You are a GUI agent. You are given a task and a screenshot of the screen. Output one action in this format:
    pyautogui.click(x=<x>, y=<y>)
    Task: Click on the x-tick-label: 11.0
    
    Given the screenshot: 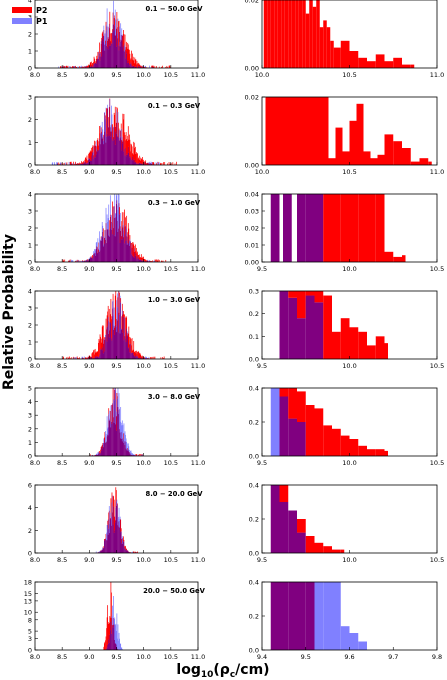 What is the action you would take?
    pyautogui.click(x=198, y=560)
    